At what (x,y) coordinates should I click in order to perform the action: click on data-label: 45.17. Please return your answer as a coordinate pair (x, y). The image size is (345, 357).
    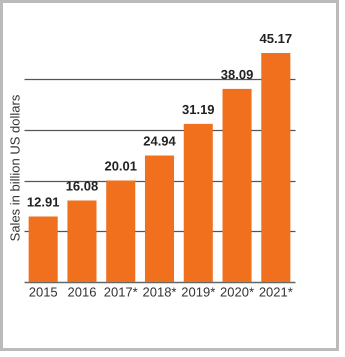
    Looking at the image, I should click on (276, 38).